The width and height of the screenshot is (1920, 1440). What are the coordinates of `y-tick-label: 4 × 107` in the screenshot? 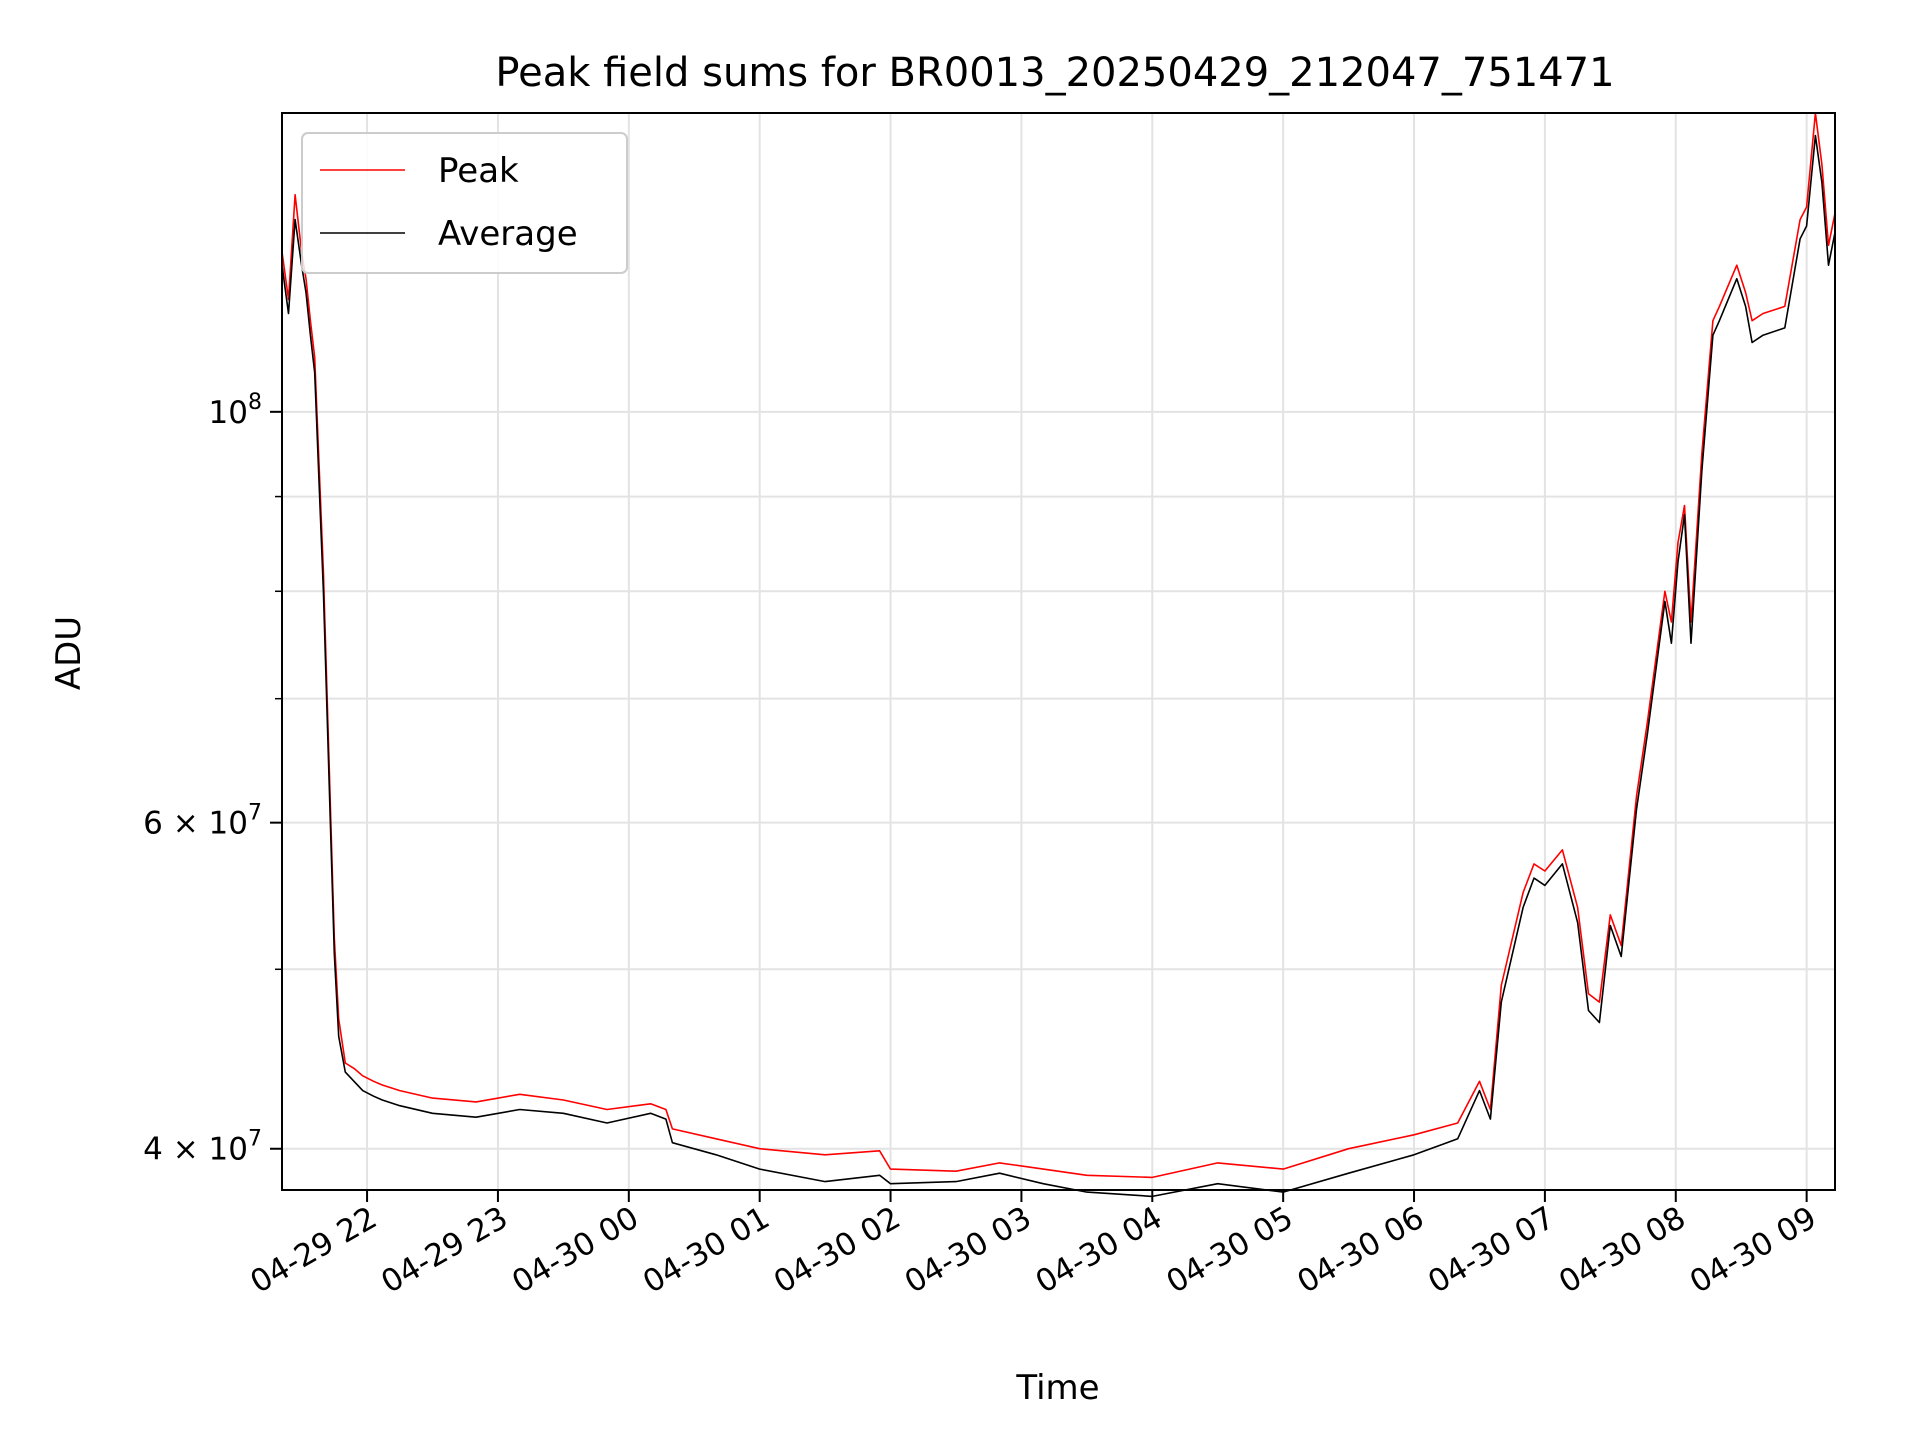 It's located at (202, 1147).